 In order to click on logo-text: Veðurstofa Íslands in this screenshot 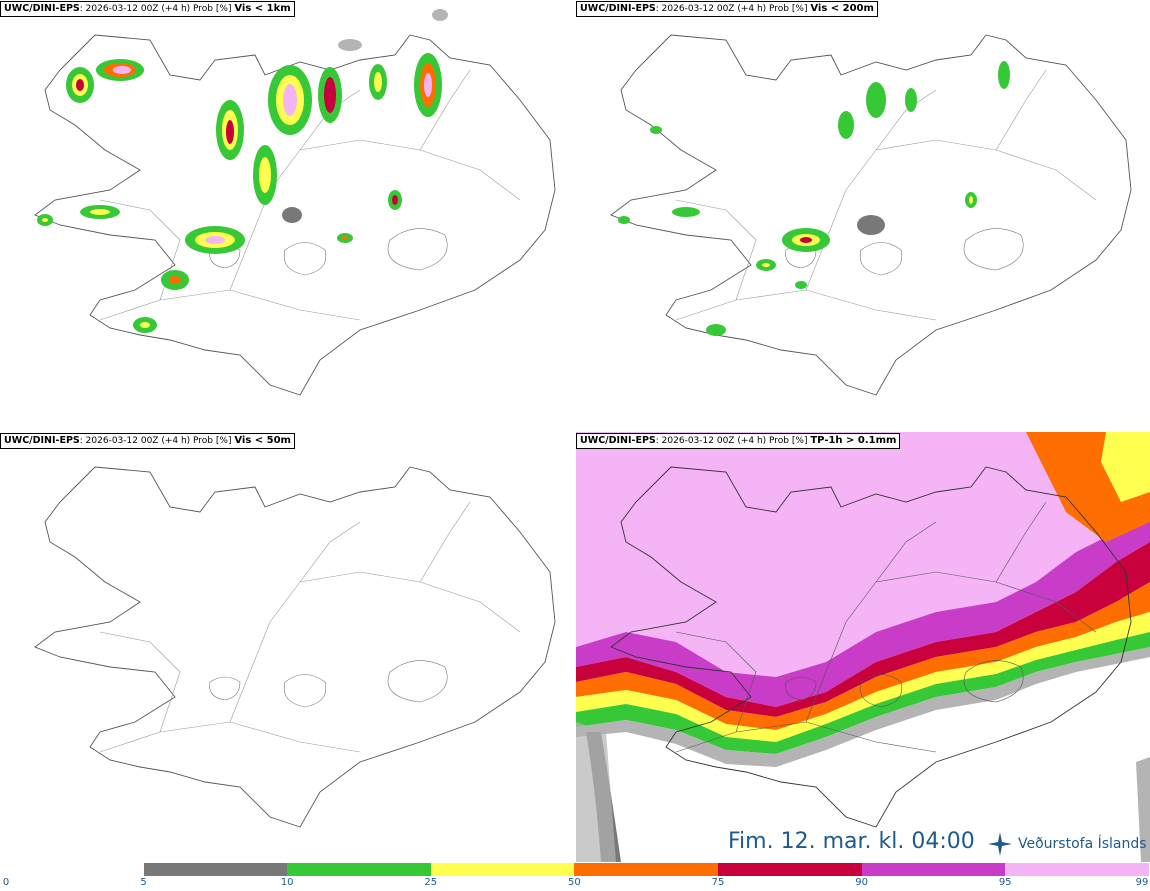, I will do `click(1082, 844)`.